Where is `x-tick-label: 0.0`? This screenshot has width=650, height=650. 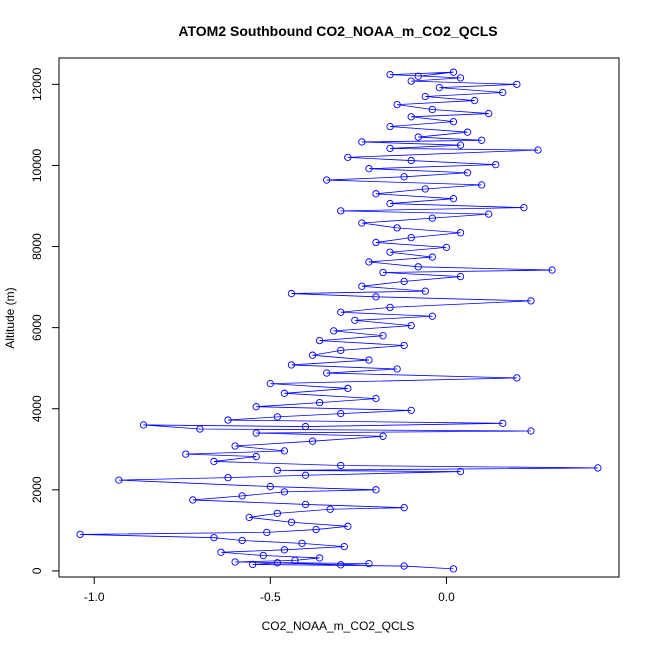 x-tick-label: 0.0 is located at coordinates (446, 597).